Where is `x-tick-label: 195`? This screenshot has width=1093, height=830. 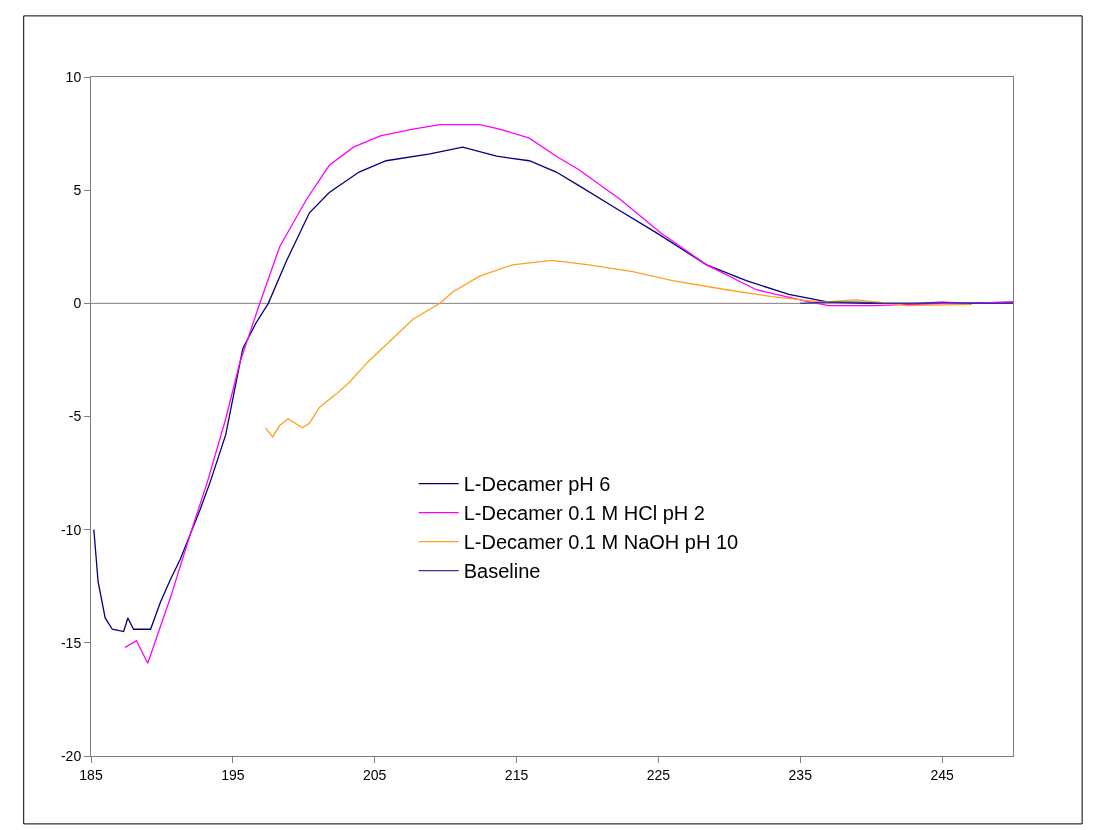
x-tick-label: 195 is located at coordinates (233, 774).